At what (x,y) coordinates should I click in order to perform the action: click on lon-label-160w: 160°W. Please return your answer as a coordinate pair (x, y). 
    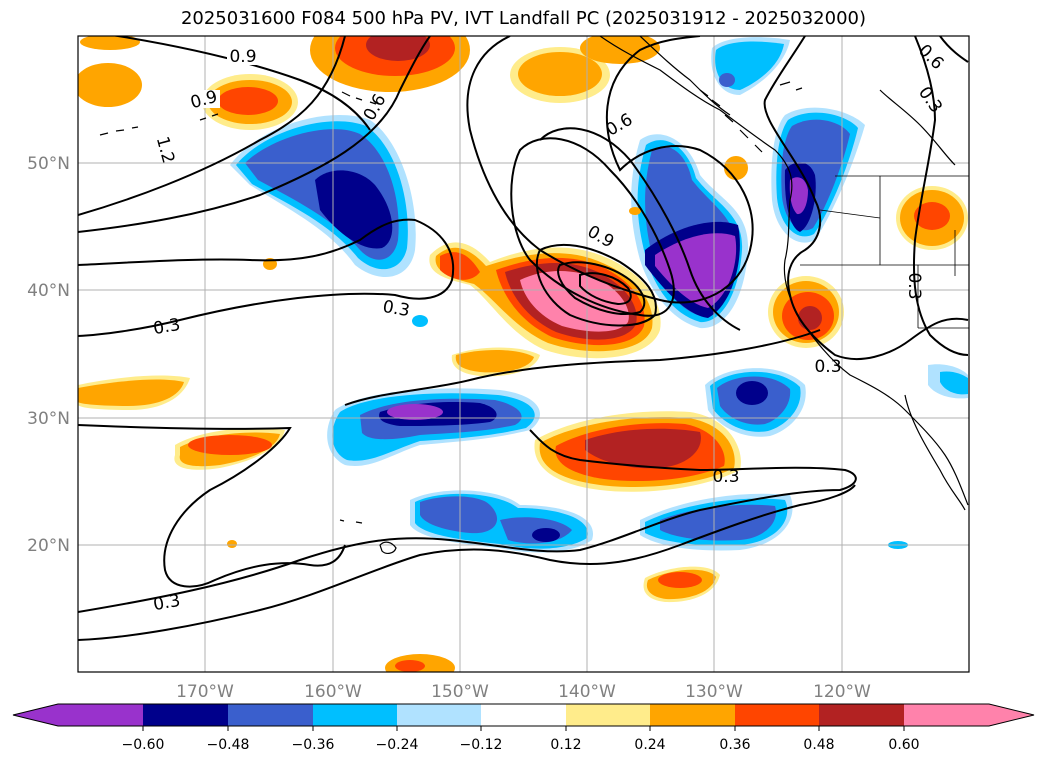
    Looking at the image, I should click on (333, 692).